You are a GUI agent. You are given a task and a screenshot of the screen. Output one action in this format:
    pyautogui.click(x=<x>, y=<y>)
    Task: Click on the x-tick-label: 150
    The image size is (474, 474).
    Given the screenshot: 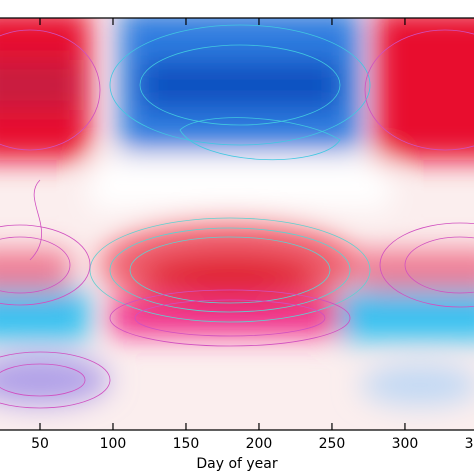 What is the action you would take?
    pyautogui.click(x=186, y=444)
    